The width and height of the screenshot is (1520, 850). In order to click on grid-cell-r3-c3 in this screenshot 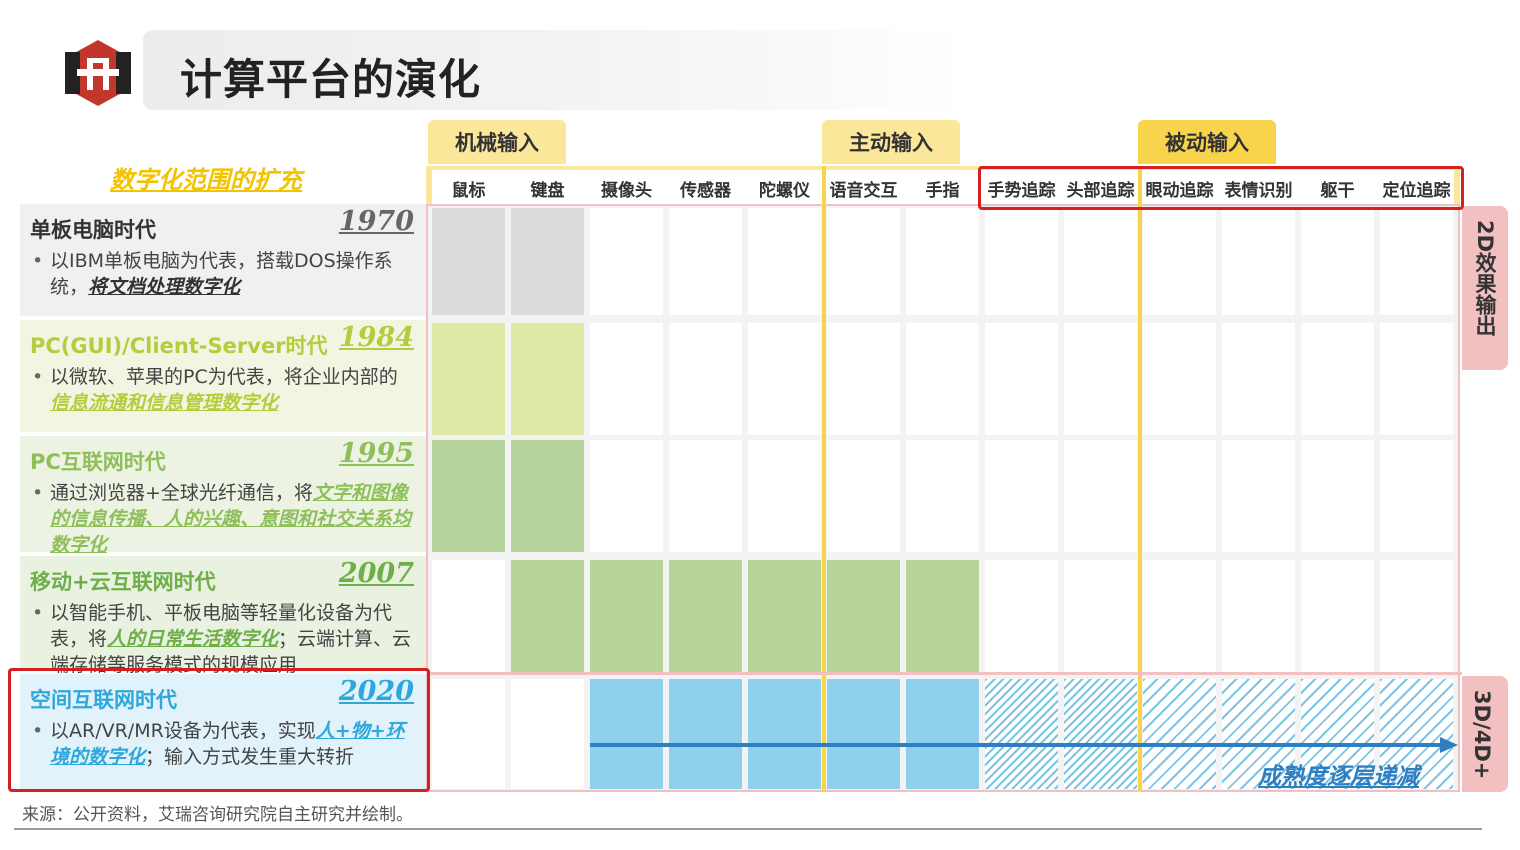, I will do `click(705, 616)`.